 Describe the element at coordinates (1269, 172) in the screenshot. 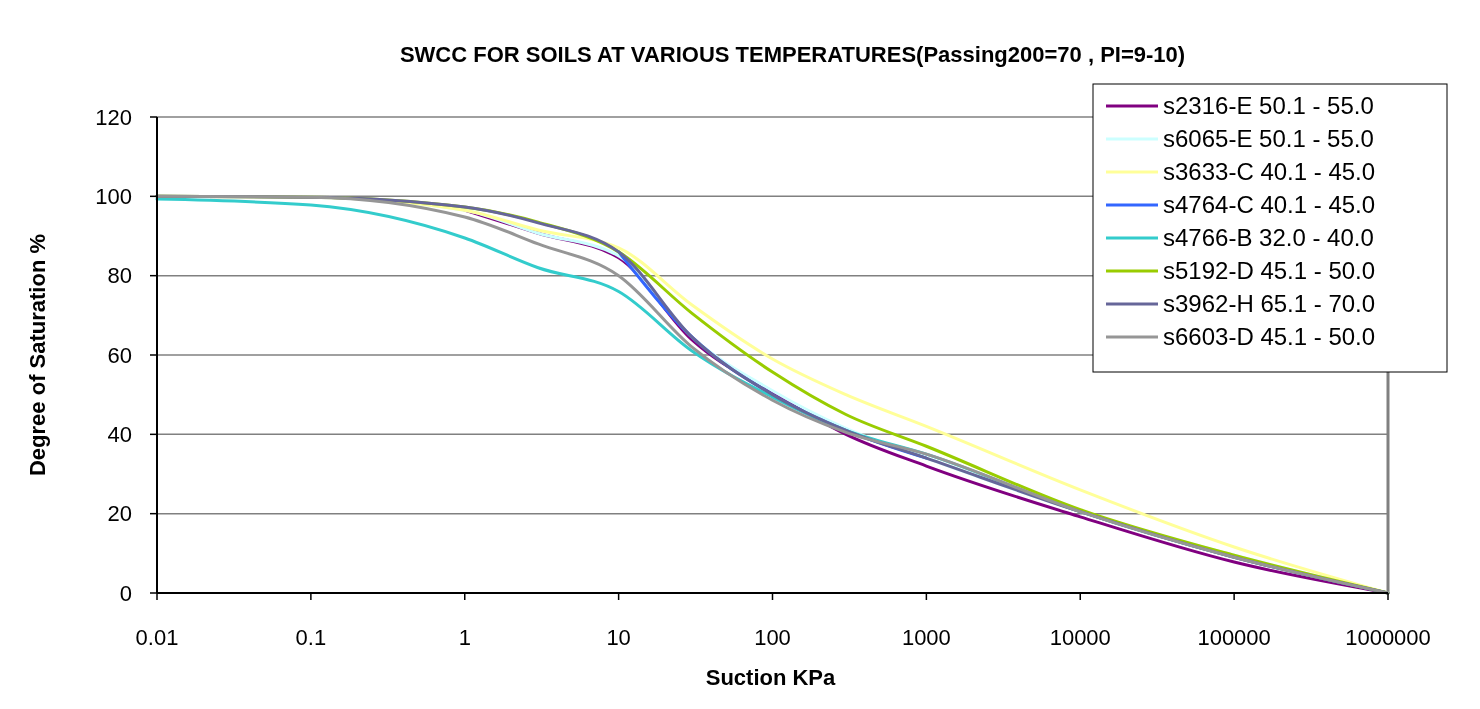

I see `legend-label: s3633-C 40.1 - 45.0` at that location.